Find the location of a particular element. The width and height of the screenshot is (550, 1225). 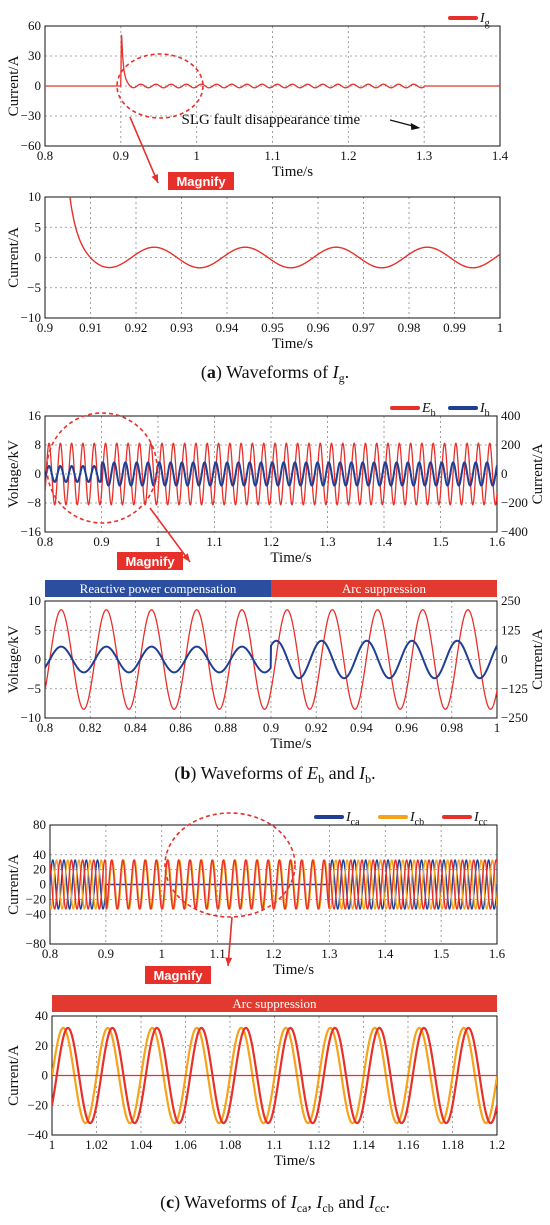

x-tick-label: 0.9 is located at coordinates (271, 727).